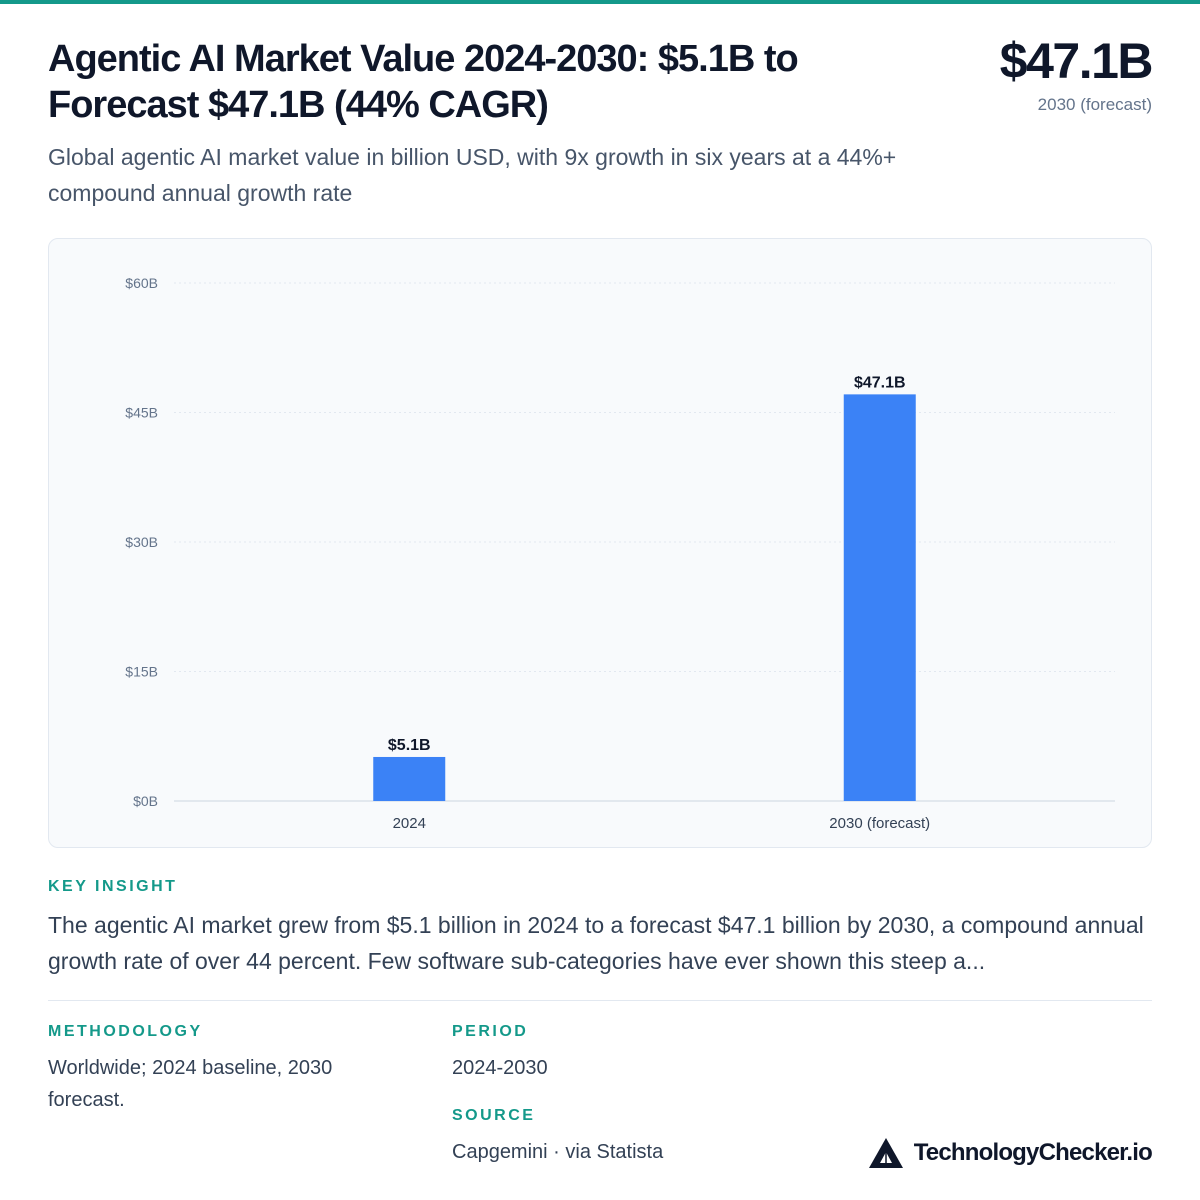 Image resolution: width=1200 pixels, height=1200 pixels. What do you see at coordinates (885, 1153) in the screenshot?
I see `triangle-logo-icon` at bounding box center [885, 1153].